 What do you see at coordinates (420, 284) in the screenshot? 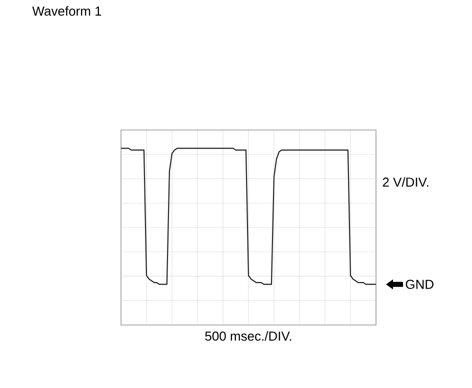
I see `text: GND` at bounding box center [420, 284].